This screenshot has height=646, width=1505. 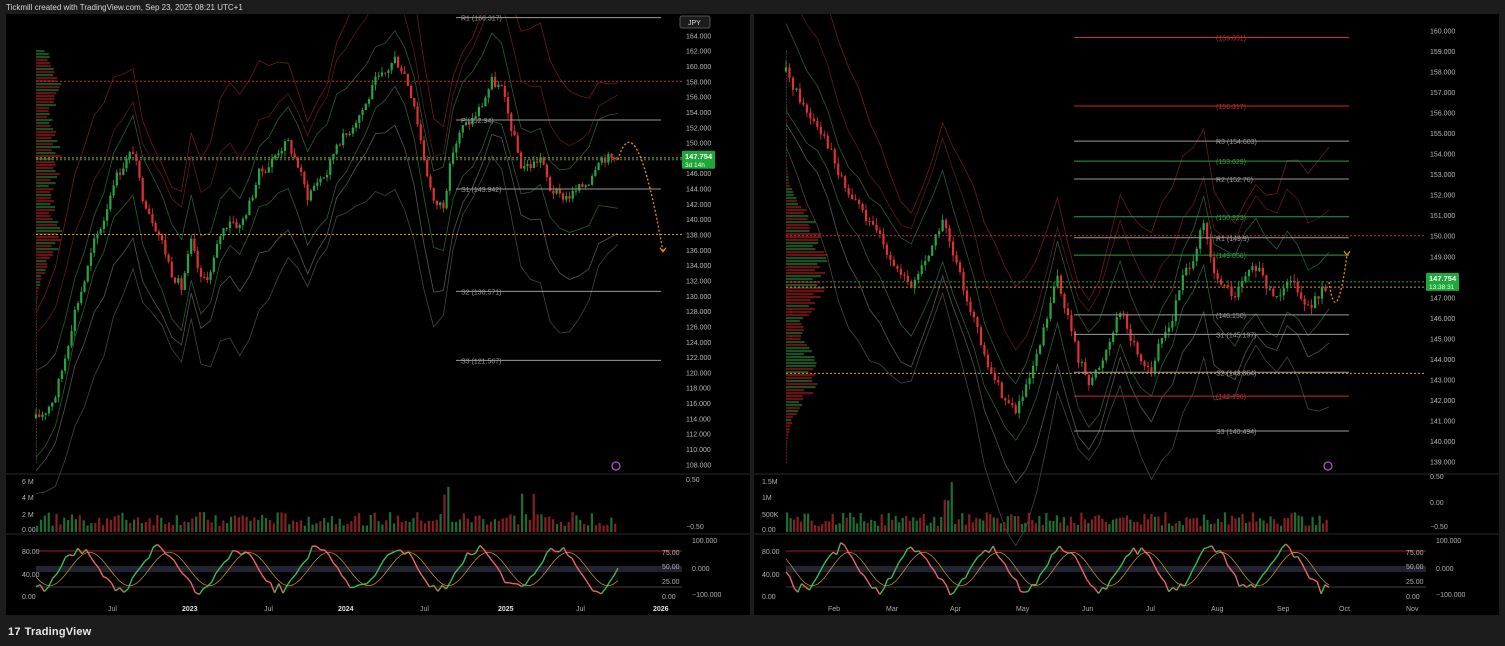 What do you see at coordinates (770, 482) in the screenshot?
I see `volume-axis-label: 1.5M` at bounding box center [770, 482].